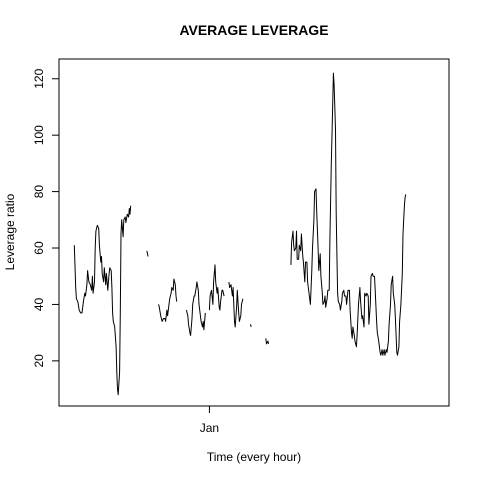  What do you see at coordinates (253, 30) in the screenshot?
I see `chart-title: AVERAGE LEVERAGE` at bounding box center [253, 30].